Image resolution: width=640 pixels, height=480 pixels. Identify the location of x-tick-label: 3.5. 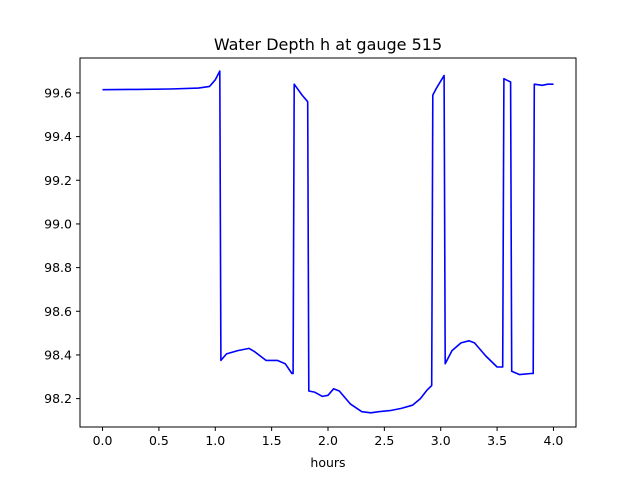
(497, 440).